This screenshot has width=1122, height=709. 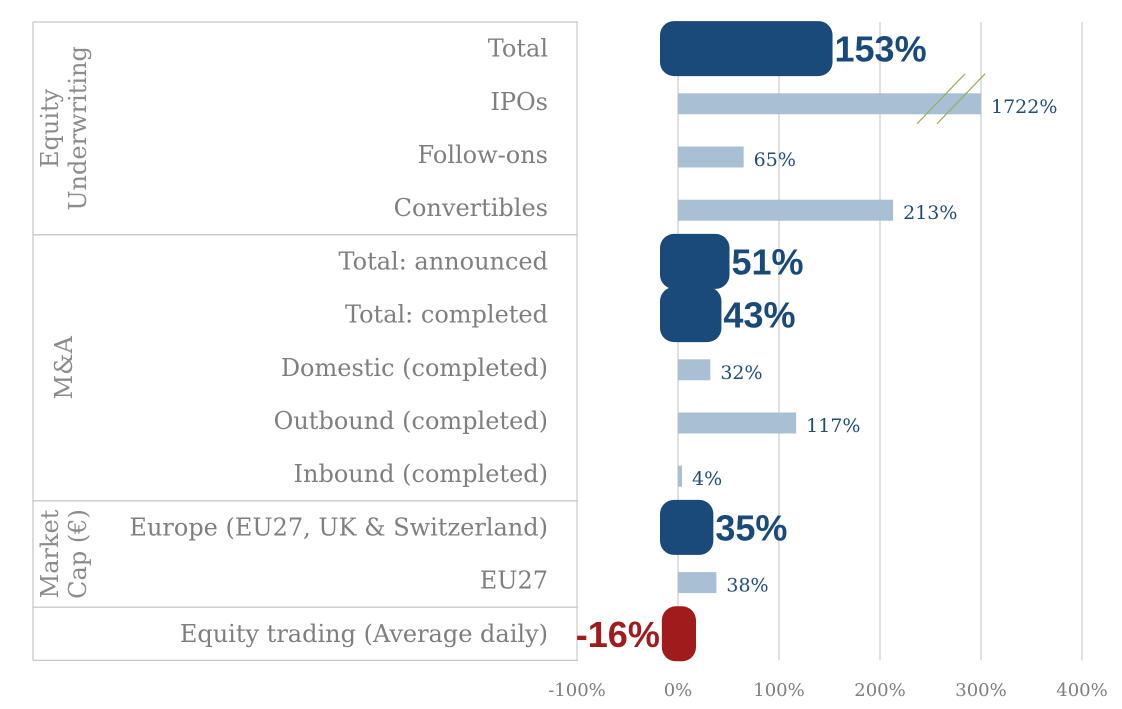 What do you see at coordinates (50, 128) in the screenshot?
I see `group-label-line: Equity` at bounding box center [50, 128].